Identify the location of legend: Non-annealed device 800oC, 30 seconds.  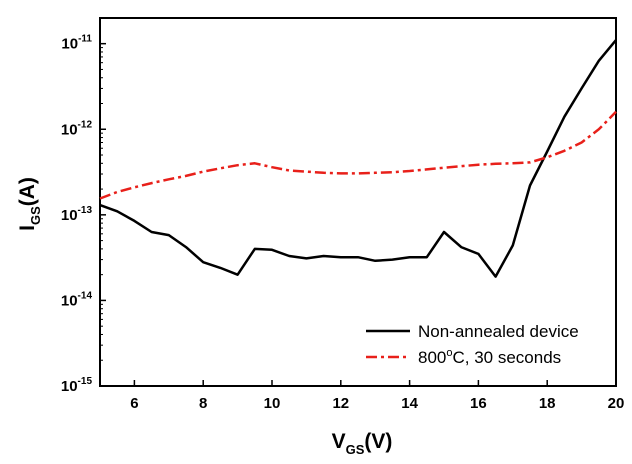
(472, 344).